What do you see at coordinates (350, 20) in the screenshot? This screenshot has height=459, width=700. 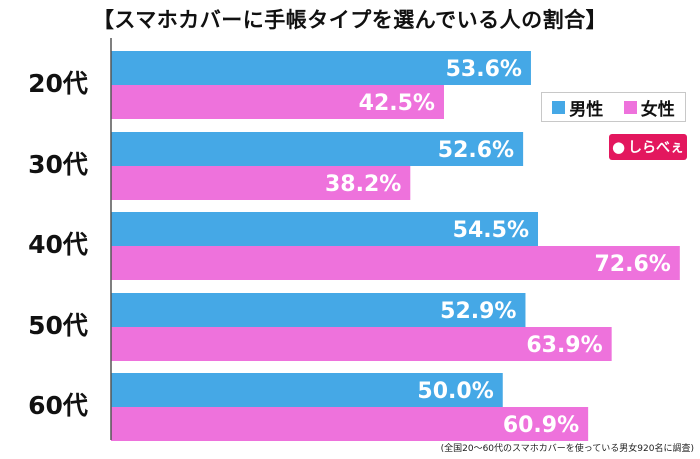 I see `chart-title: 【スマホカバーに手帳タイプを選んでいる人の割合】` at bounding box center [350, 20].